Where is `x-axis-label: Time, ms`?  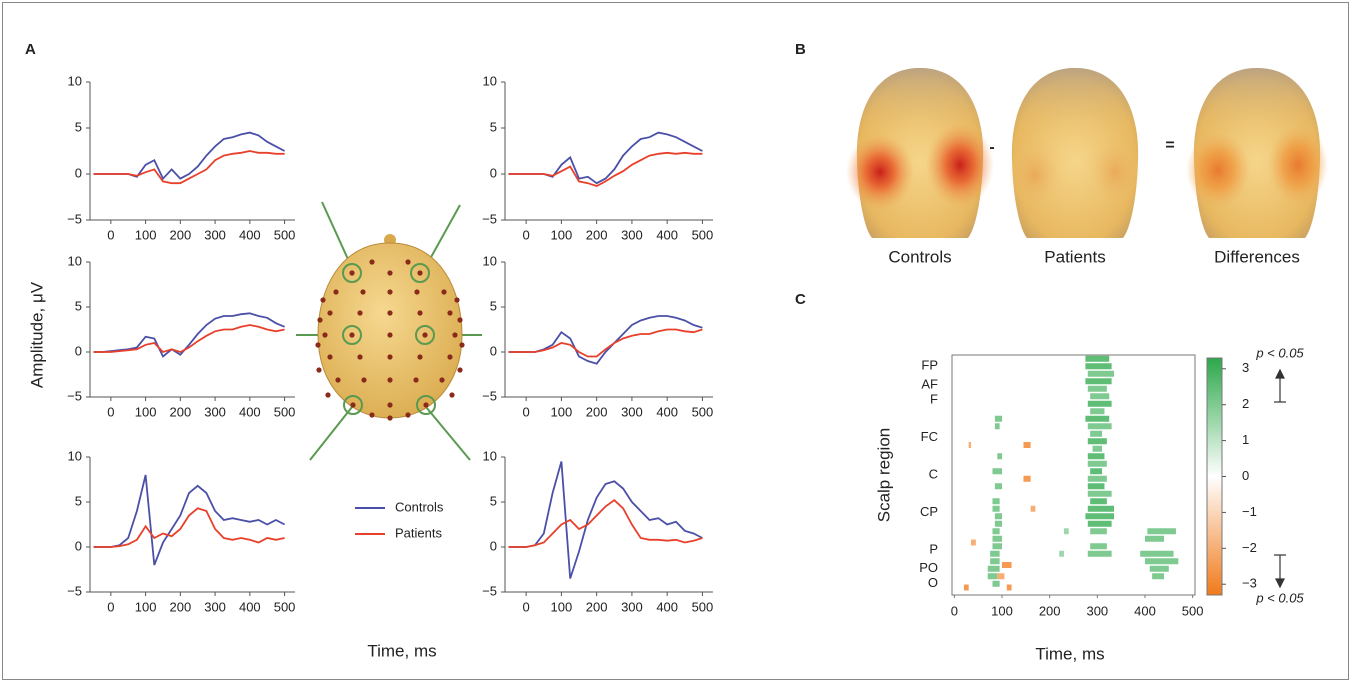
x-axis-label: Time, ms is located at coordinates (1069, 653).